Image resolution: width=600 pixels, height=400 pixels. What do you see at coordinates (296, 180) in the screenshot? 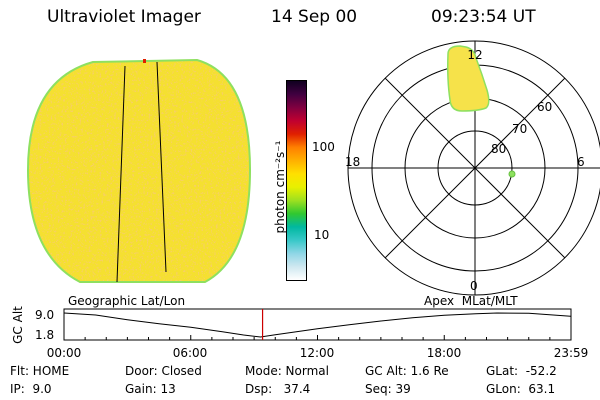
I see `intensity-colorbar` at bounding box center [296, 180].